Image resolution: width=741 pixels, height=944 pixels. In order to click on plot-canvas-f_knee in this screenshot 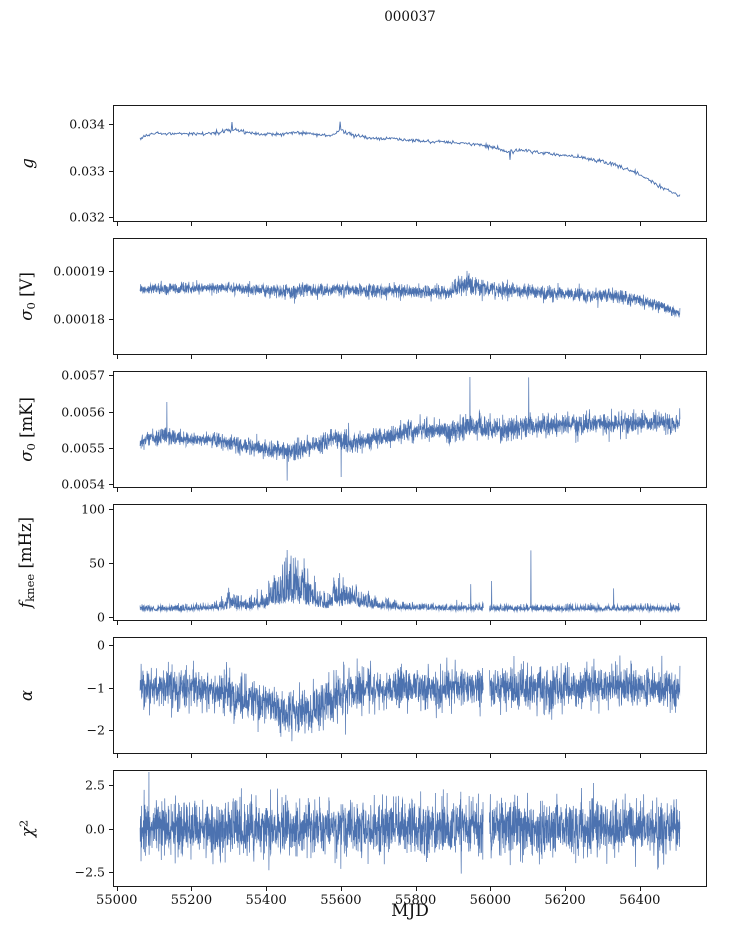, I will do `click(410, 562)`.